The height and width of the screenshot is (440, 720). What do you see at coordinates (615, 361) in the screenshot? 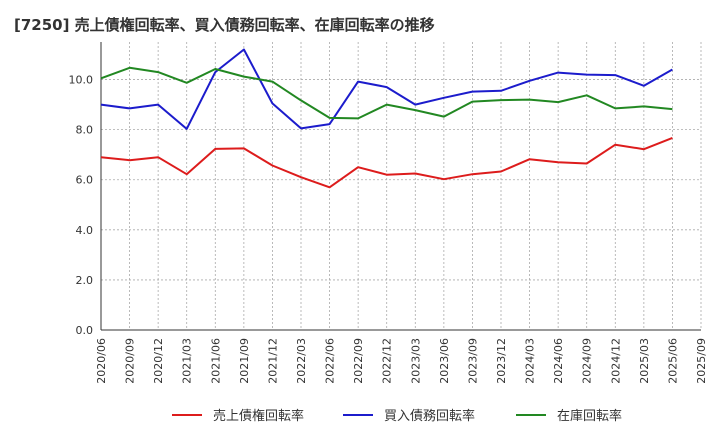
I see `x-tick-label: 2024/12` at bounding box center [615, 361].